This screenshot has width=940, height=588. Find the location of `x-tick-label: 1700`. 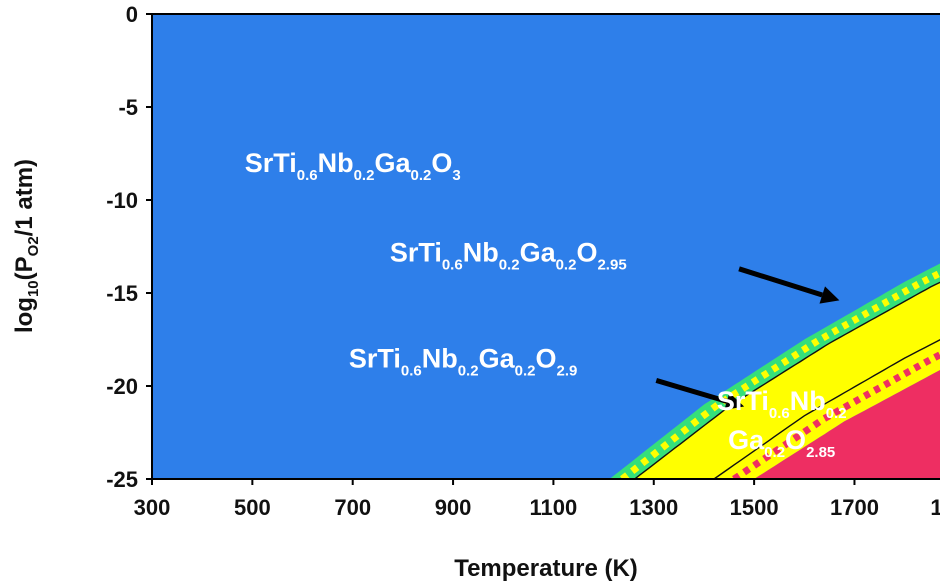

x-tick-label: 1700 is located at coordinates (854, 507).